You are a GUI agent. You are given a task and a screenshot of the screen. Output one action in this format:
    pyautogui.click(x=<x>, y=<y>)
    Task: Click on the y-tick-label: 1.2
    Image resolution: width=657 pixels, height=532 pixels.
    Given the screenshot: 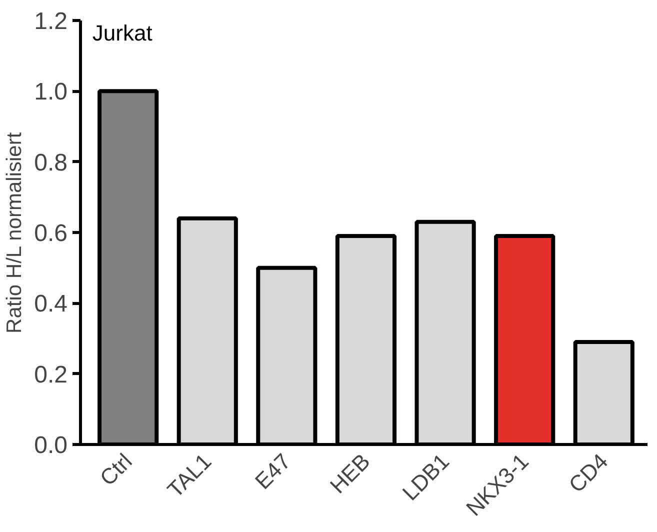 What is the action you would take?
    pyautogui.click(x=51, y=21)
    